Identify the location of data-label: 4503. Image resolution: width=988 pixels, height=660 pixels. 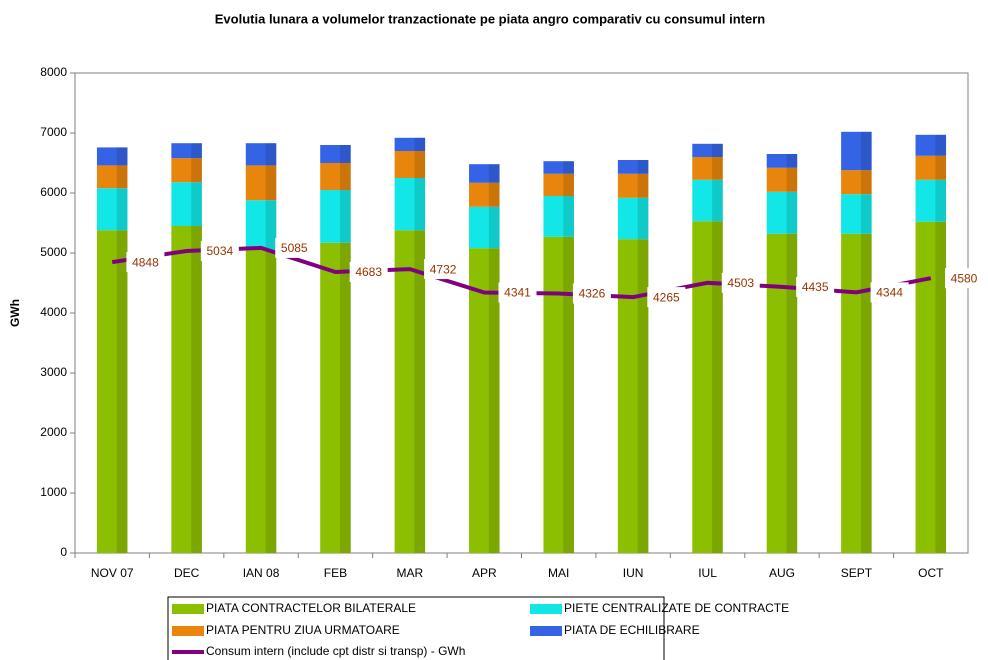
(740, 283).